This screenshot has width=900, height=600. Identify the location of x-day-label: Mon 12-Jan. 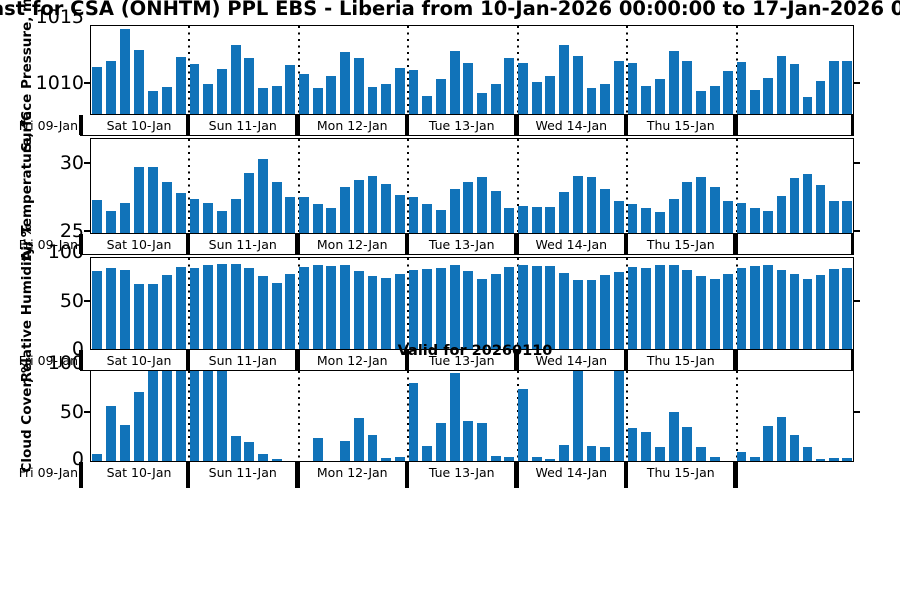
(352, 125).